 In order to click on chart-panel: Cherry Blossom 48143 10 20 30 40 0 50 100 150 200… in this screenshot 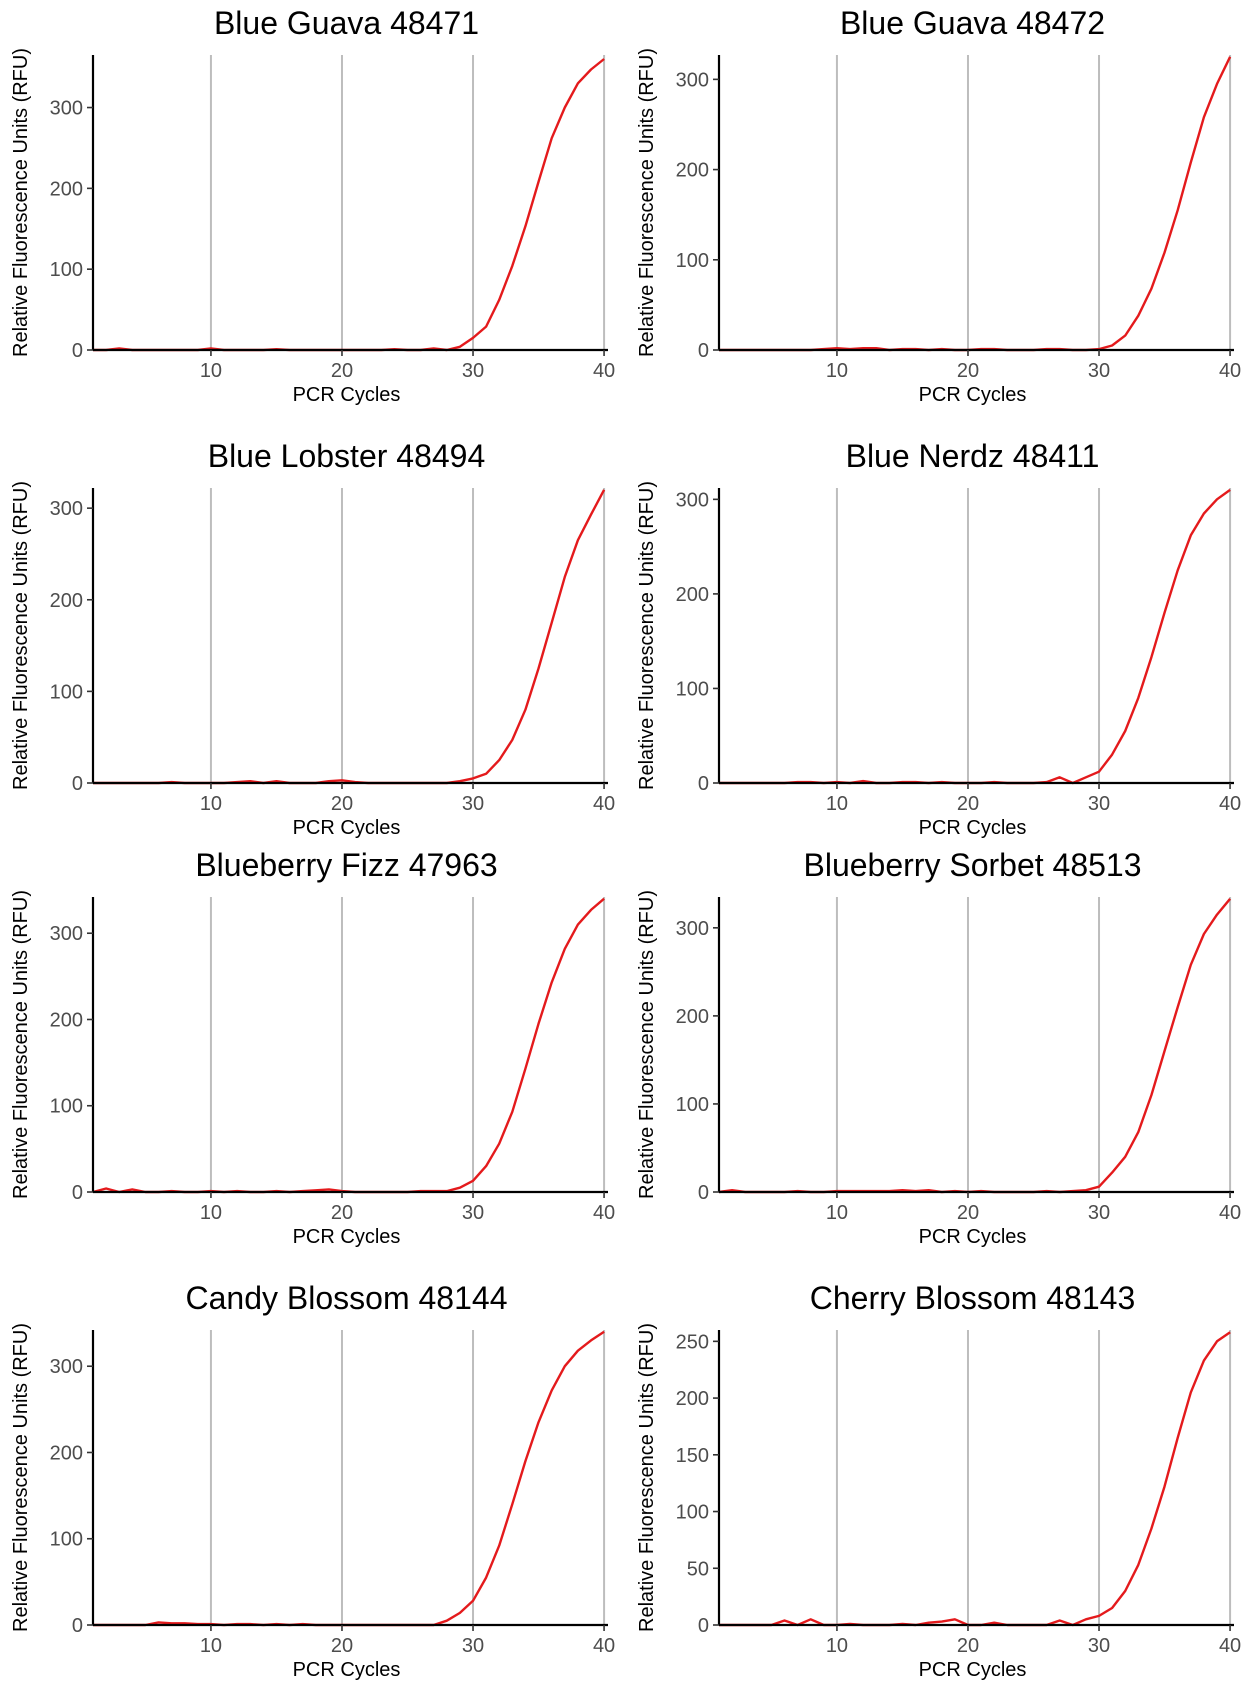, I will do `click(939, 1485)`.